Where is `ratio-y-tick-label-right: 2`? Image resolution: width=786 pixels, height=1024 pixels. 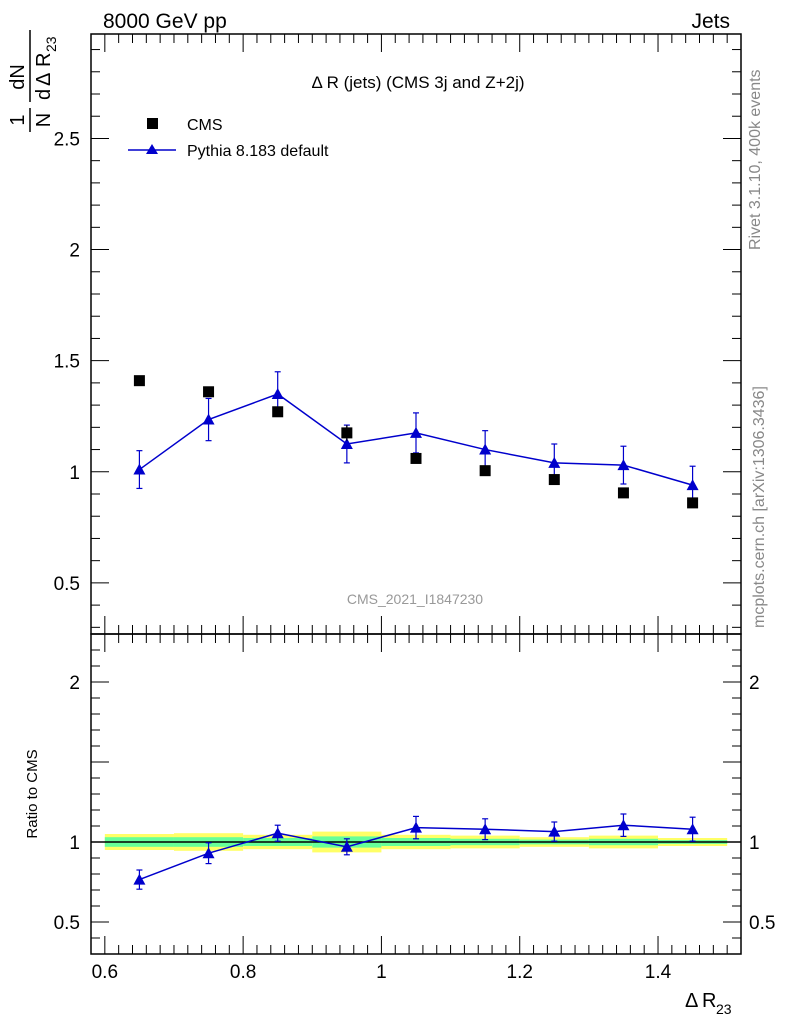
ratio-y-tick-label-right: 2 is located at coordinates (754, 683).